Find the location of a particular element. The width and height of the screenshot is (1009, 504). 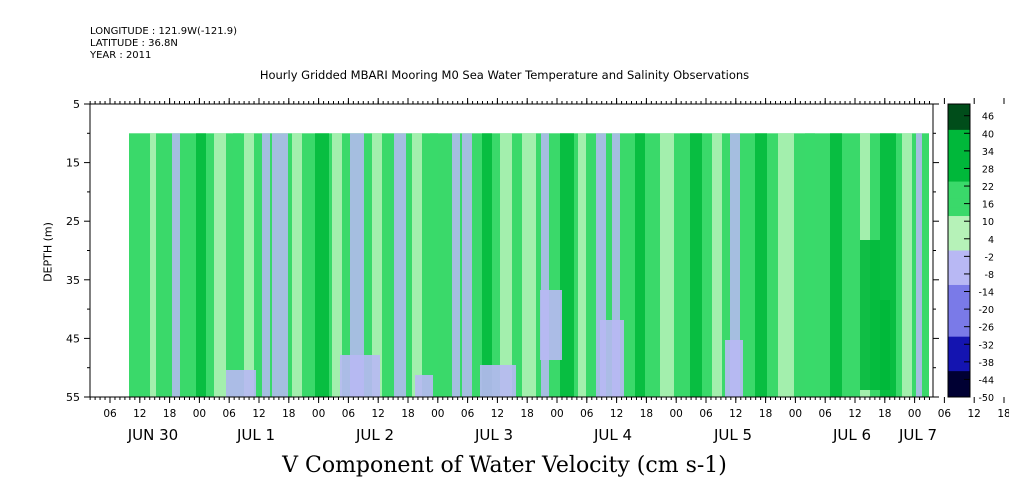

colorbar-label: 22 is located at coordinates (988, 187).